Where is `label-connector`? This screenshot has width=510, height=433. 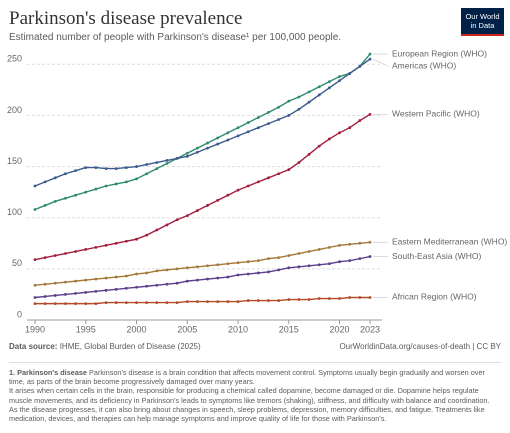 label-connector is located at coordinates (380, 62).